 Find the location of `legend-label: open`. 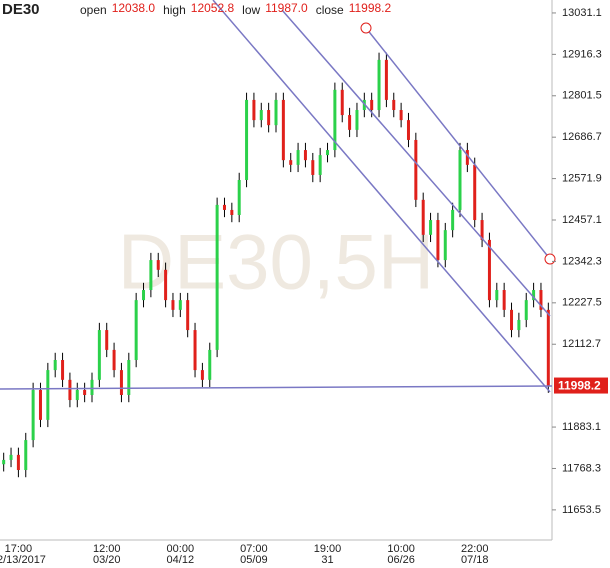

legend-label: open is located at coordinates (93, 10).